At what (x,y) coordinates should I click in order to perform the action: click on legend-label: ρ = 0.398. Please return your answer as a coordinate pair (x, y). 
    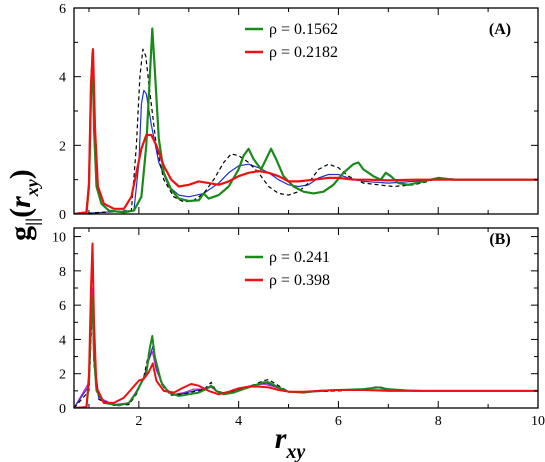
    Looking at the image, I should click on (299, 280).